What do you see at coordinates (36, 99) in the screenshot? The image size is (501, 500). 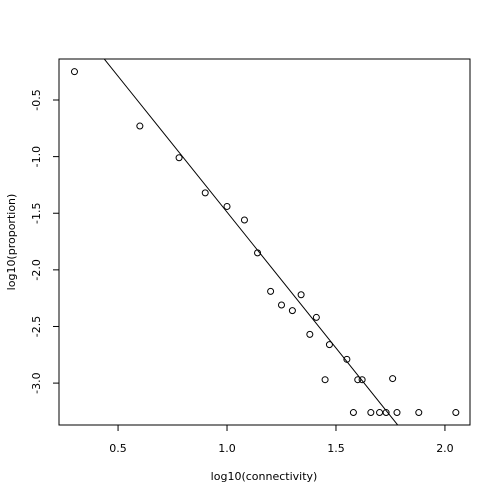 I see `y-tick-label: -0.5` at bounding box center [36, 99].